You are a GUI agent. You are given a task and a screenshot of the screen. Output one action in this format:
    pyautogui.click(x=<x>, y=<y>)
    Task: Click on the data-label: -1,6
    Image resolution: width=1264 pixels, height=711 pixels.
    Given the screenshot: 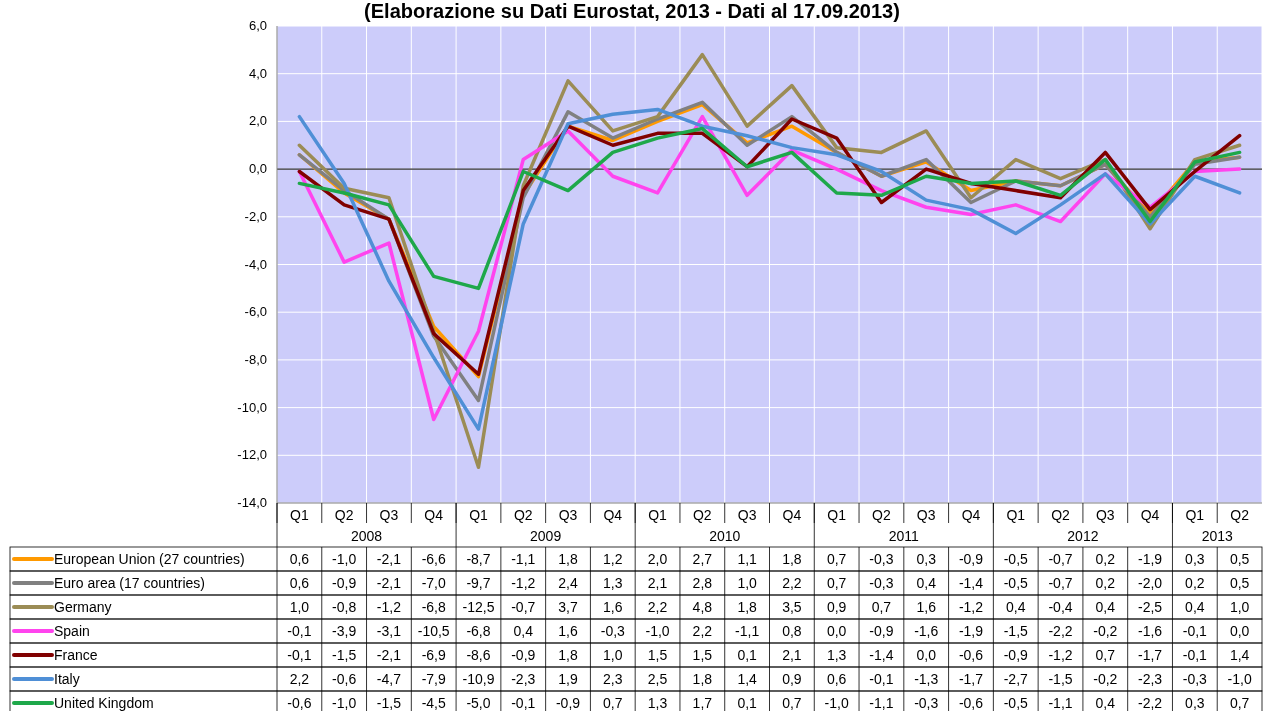 What is the action you would take?
    pyautogui.click(x=926, y=631)
    